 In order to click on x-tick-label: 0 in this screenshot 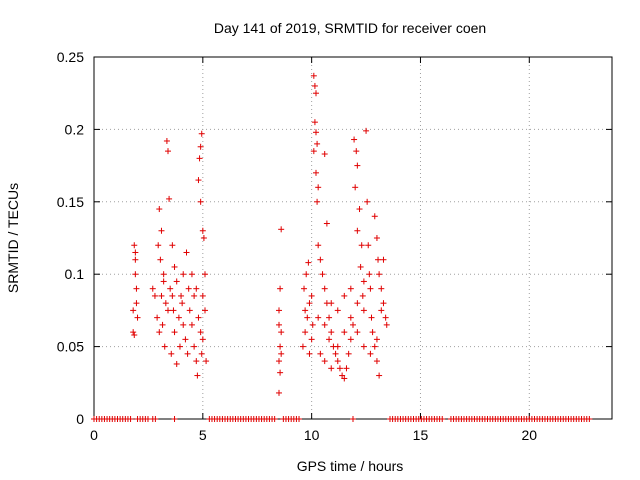, I will do `click(94, 435)`.